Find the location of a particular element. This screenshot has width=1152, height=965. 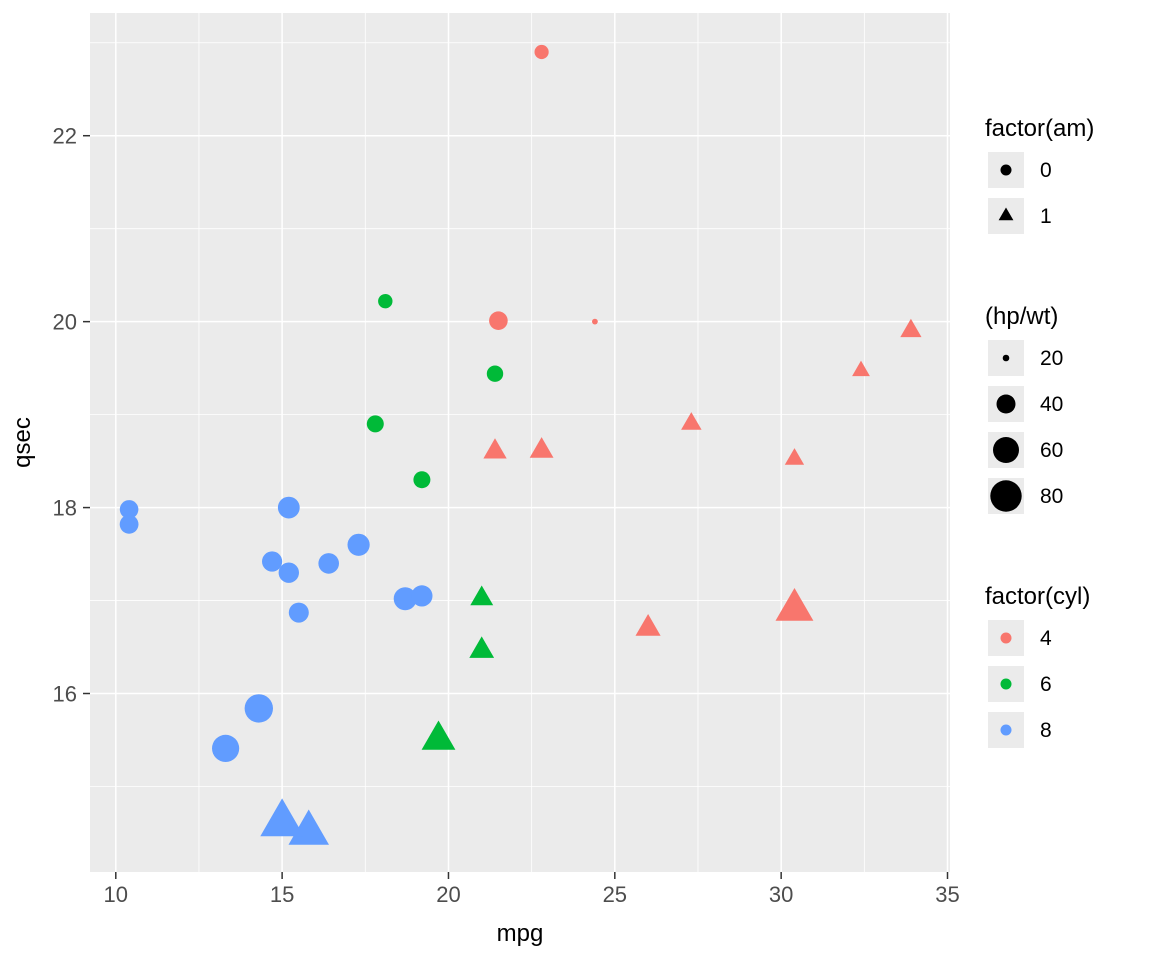

legend-label: 1 is located at coordinates (1046, 216).